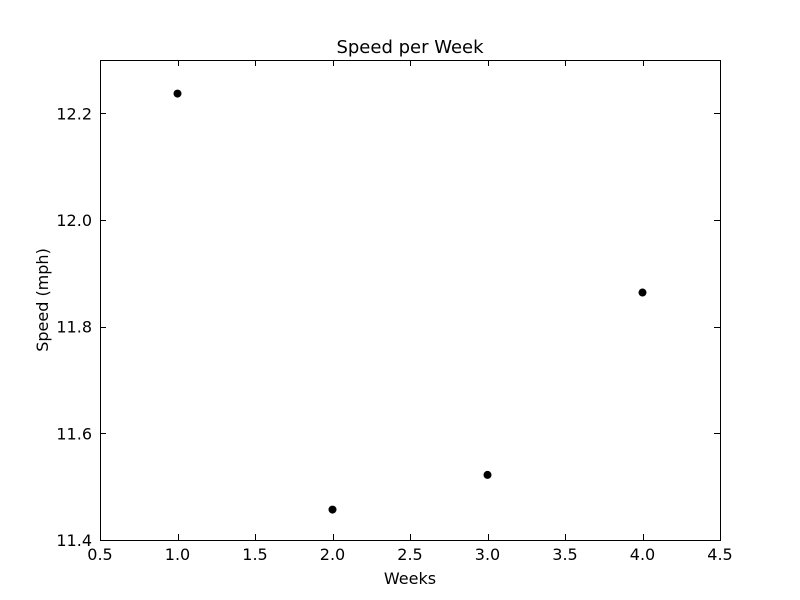  What do you see at coordinates (74, 113) in the screenshot?
I see `y-tick-label: 12.2` at bounding box center [74, 113].